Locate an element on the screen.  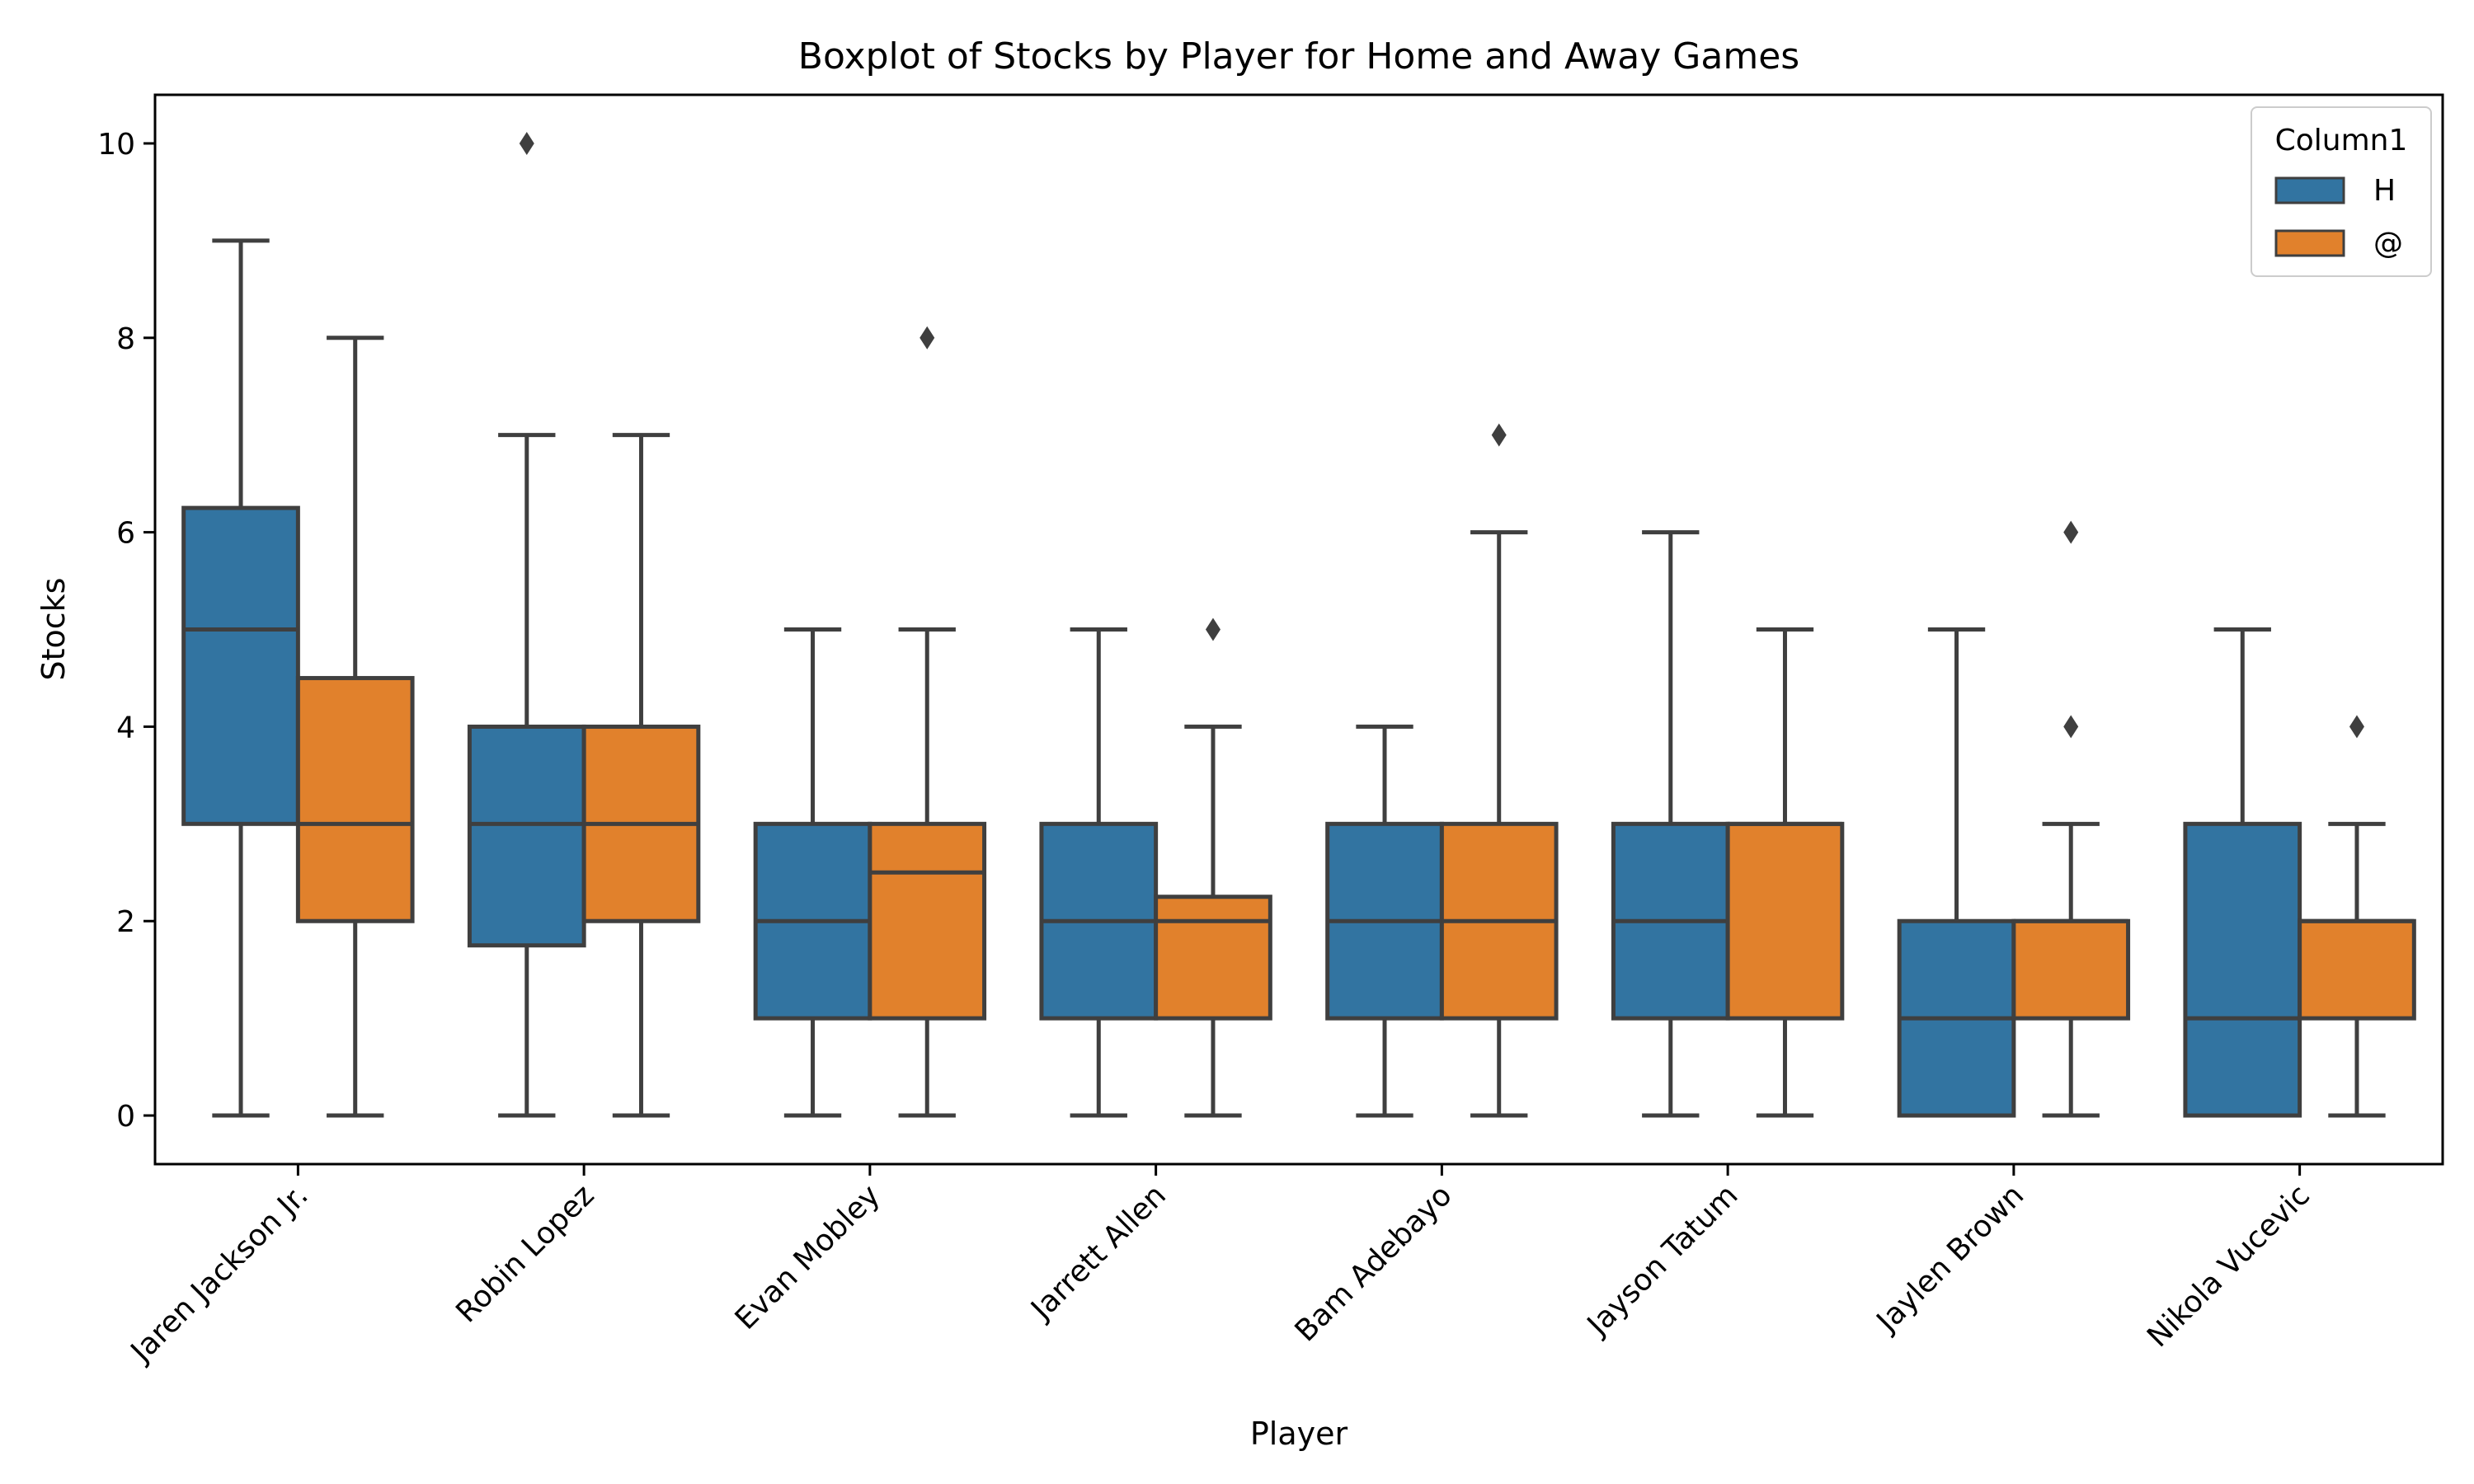
x-tick-label: Nikola Vucevic is located at coordinates (2228, 1266).